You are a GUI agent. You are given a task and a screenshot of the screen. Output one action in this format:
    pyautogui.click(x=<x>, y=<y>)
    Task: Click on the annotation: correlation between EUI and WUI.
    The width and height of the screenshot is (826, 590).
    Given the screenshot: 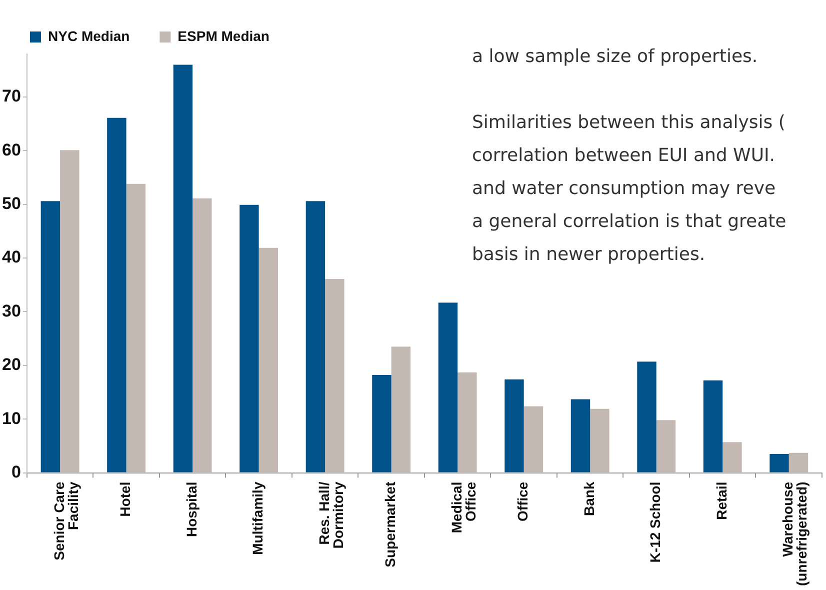 What is the action you would take?
    pyautogui.click(x=624, y=156)
    